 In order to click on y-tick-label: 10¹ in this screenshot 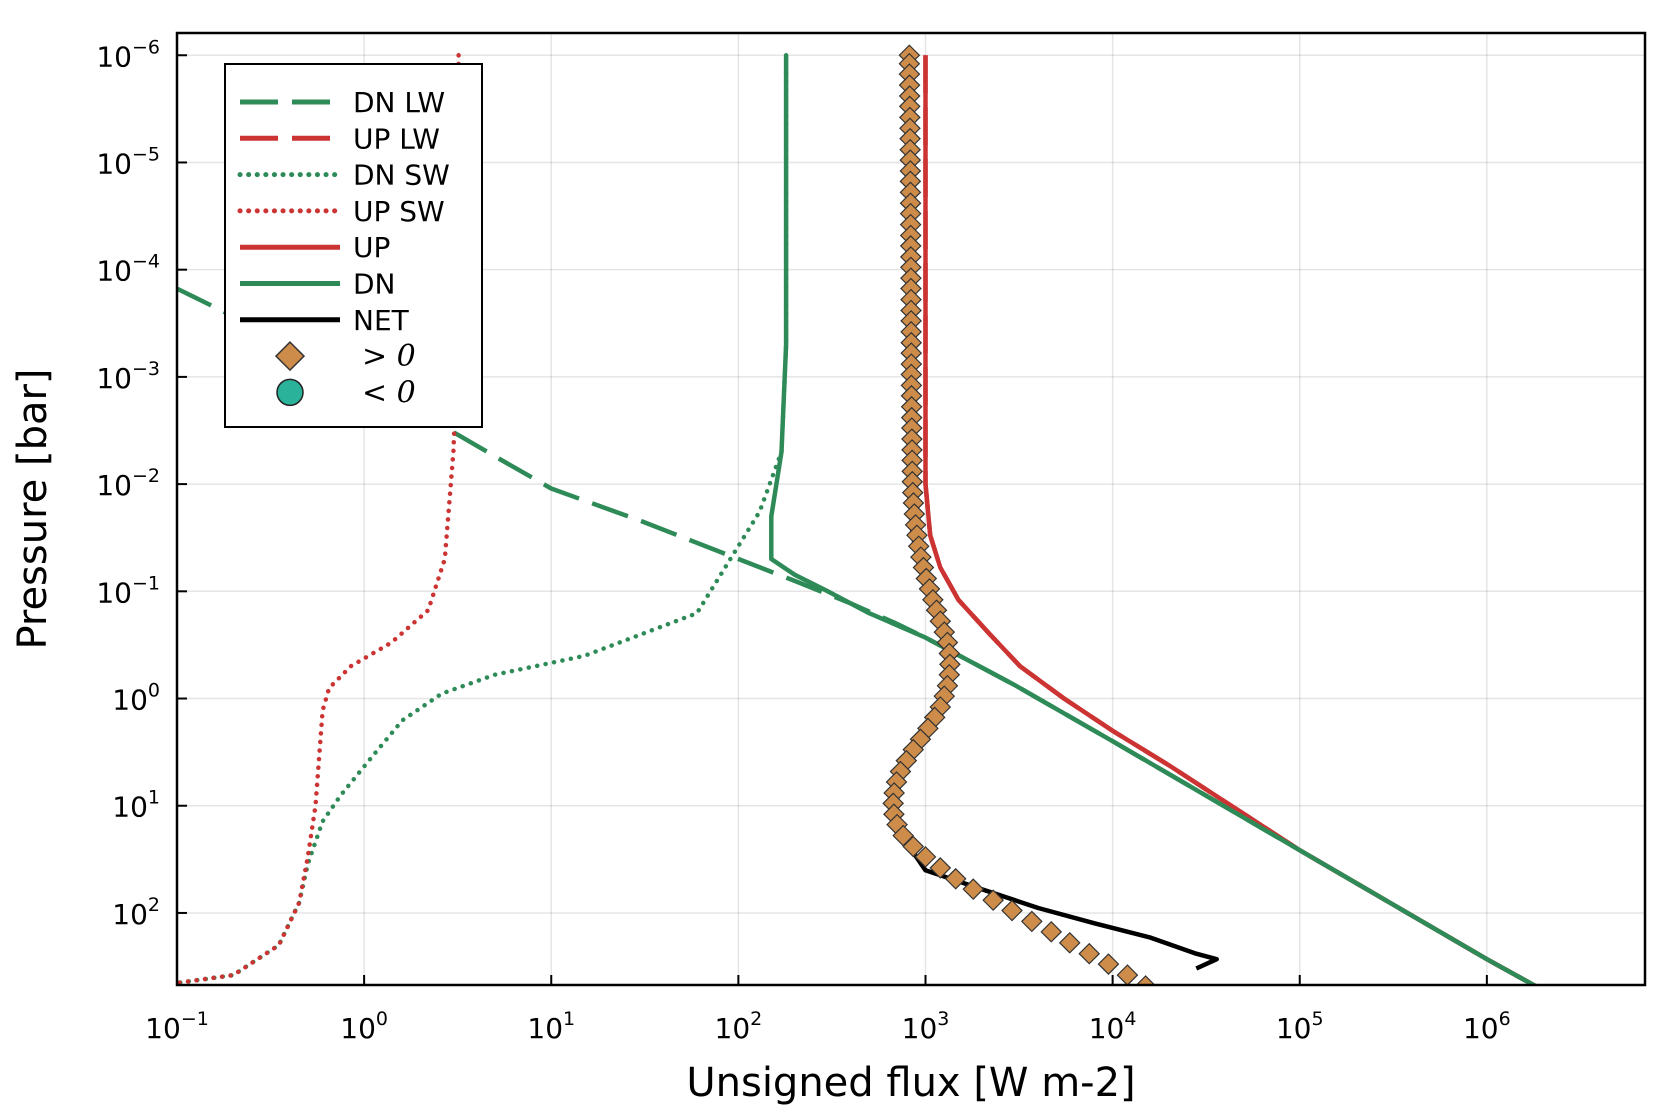, I will do `click(136, 805)`.